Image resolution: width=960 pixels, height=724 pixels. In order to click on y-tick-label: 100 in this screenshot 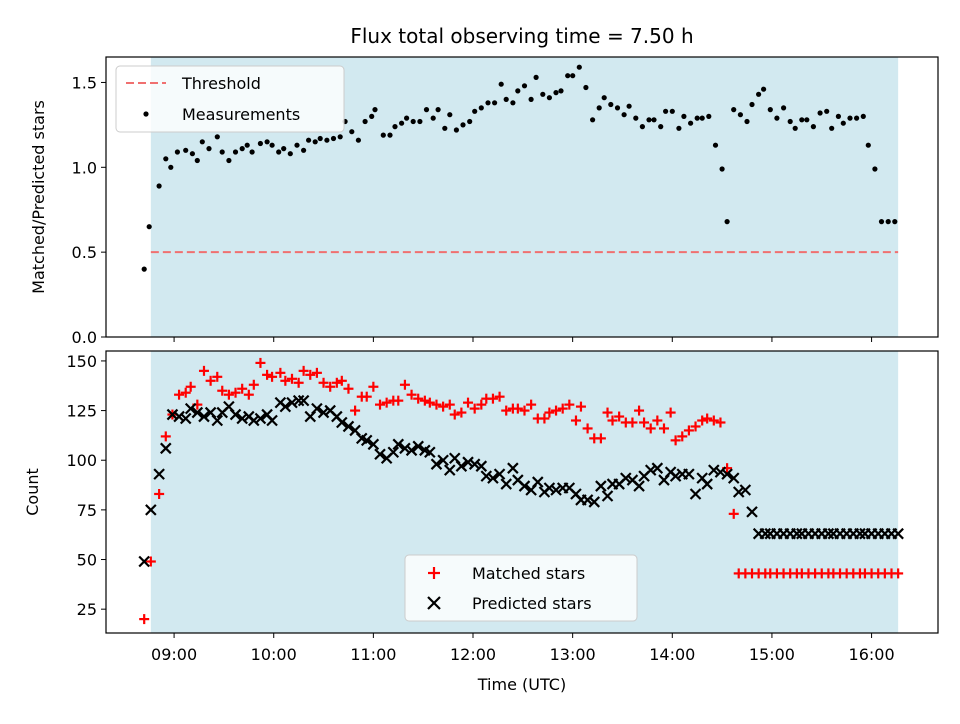, I will do `click(81, 460)`.